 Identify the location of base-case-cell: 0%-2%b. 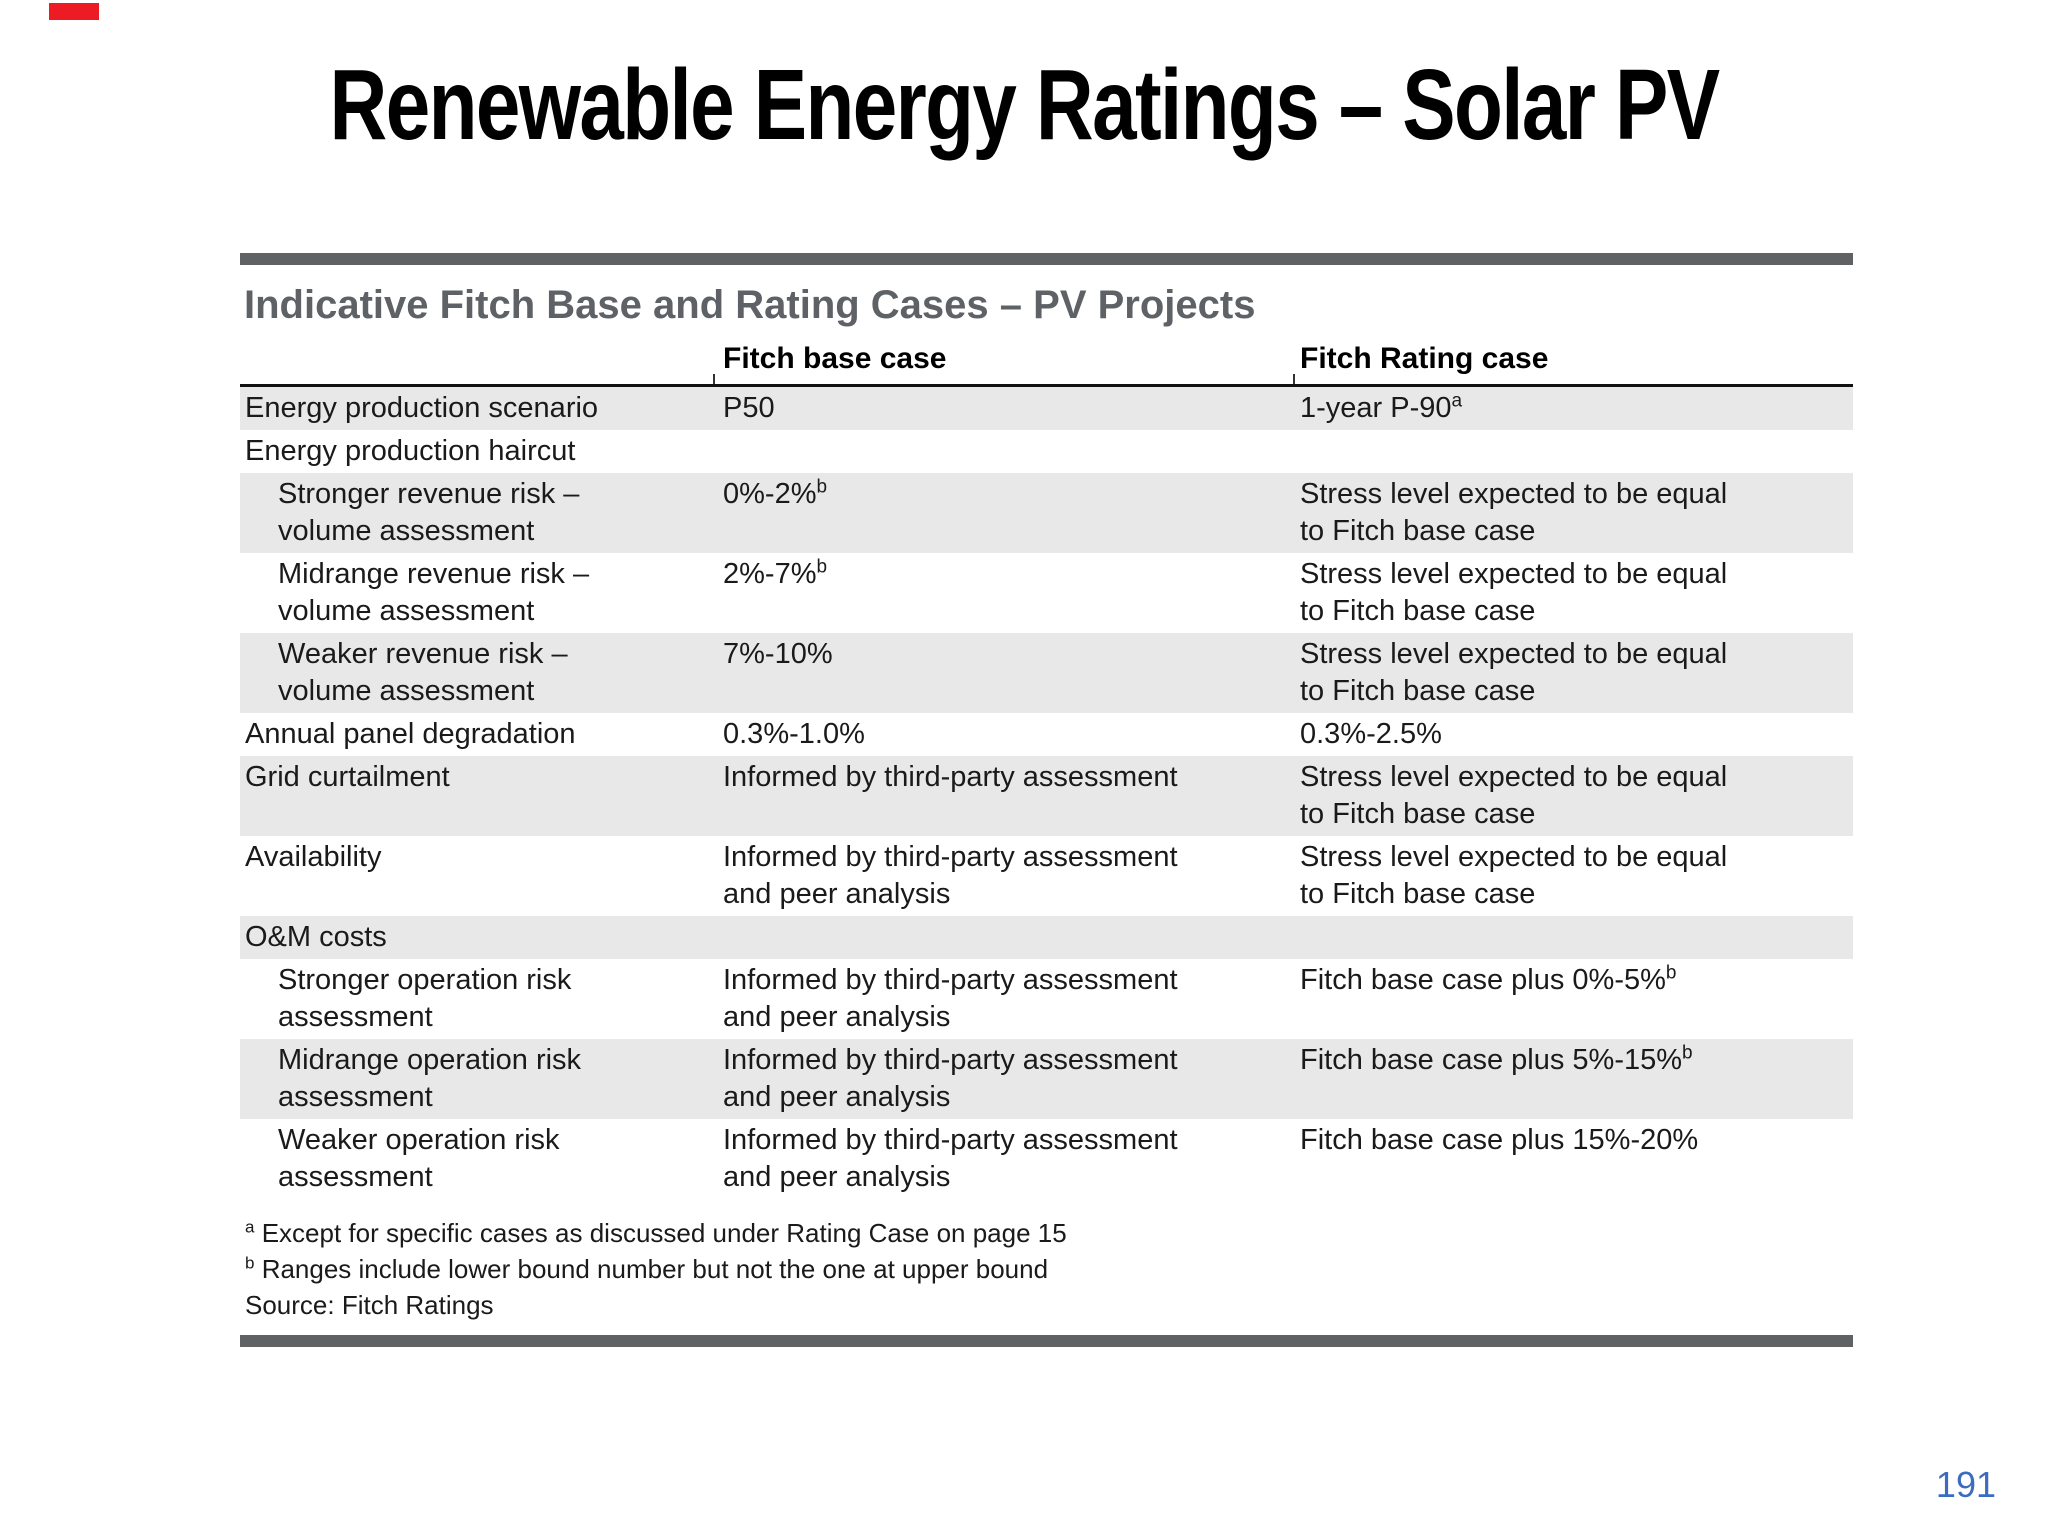
(775, 493).